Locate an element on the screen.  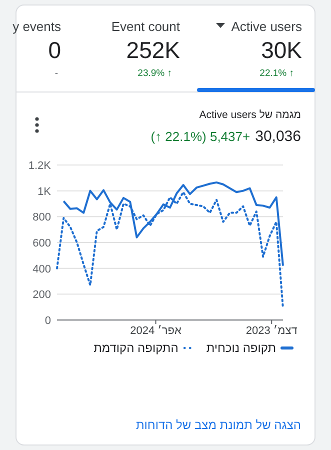
legend-label: תקופה נוכחית is located at coordinates (241, 348).